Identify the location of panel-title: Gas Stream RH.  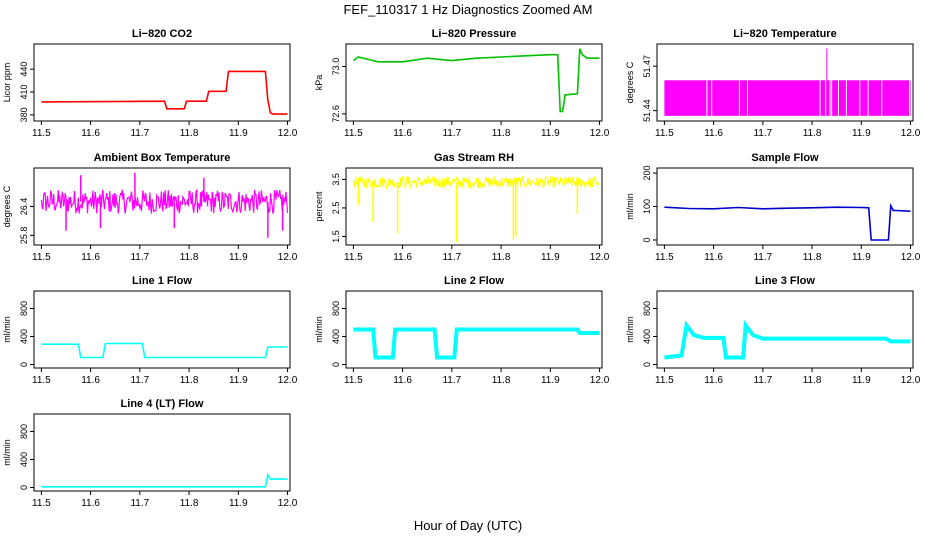
(474, 158).